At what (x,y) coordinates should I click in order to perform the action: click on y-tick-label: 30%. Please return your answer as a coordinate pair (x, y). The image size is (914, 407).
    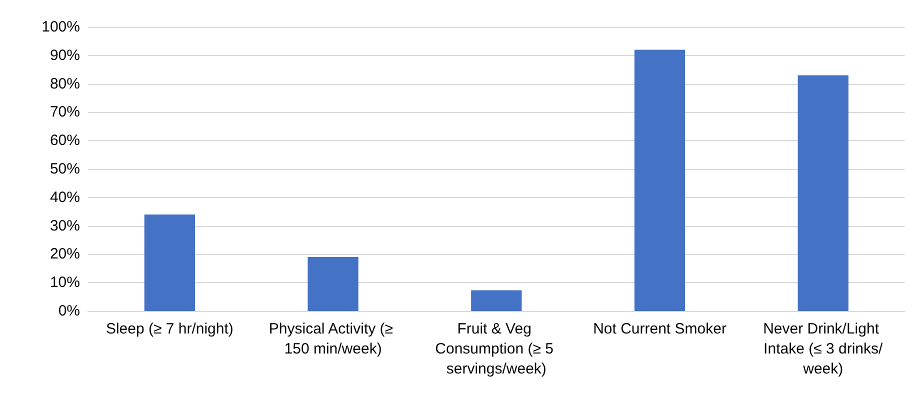
    Looking at the image, I should click on (65, 225).